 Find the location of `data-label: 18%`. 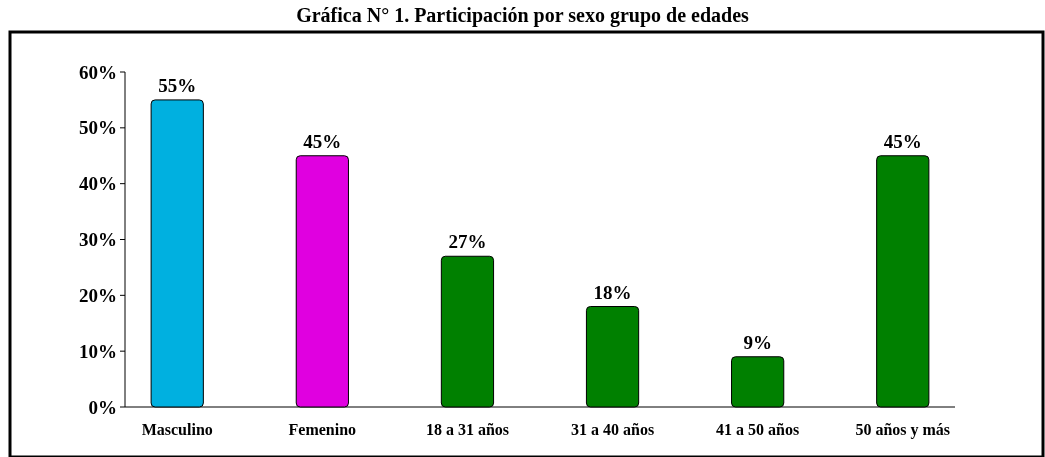

data-label: 18% is located at coordinates (612, 292).